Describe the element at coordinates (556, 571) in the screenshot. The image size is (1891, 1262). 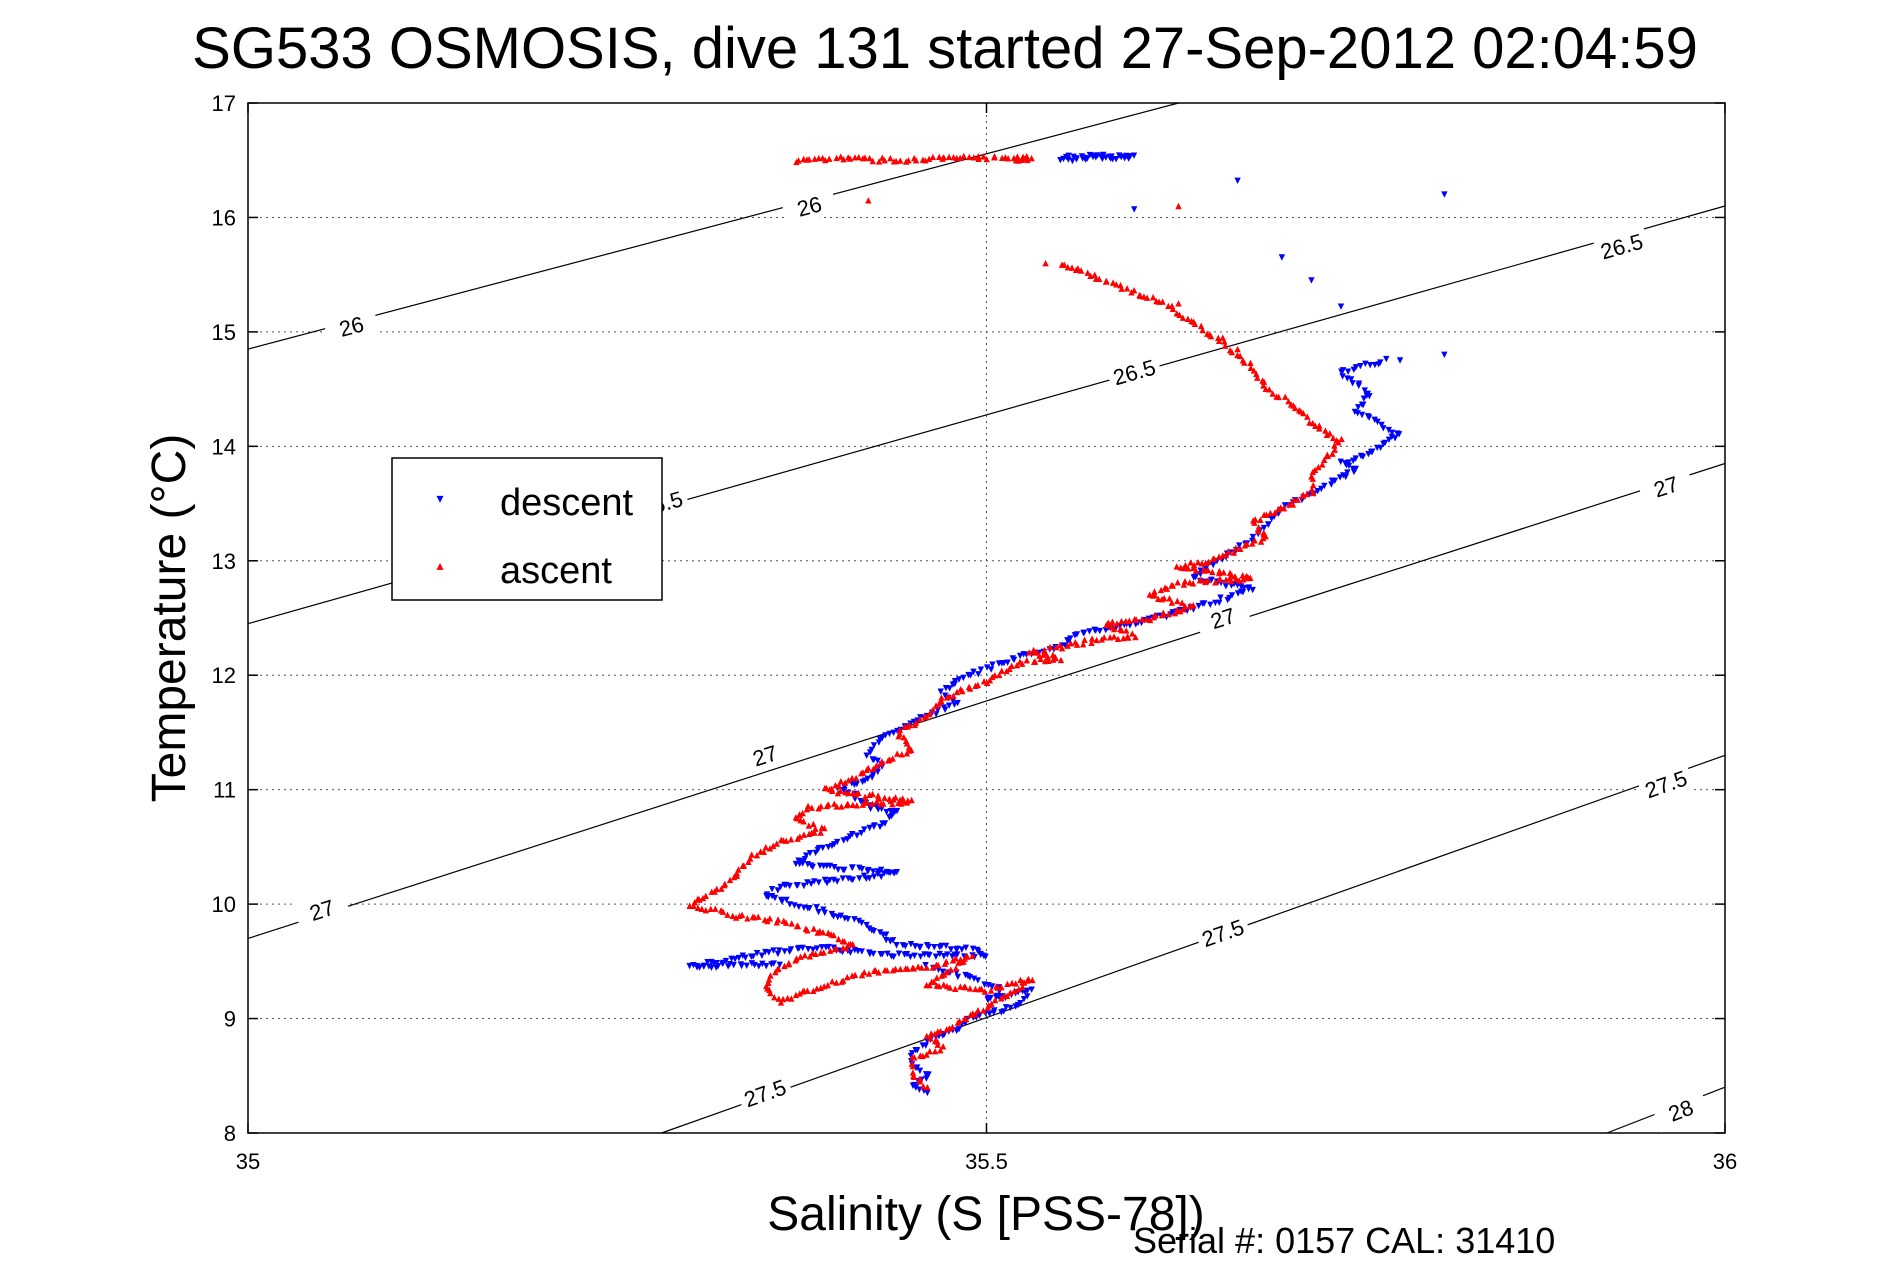
I see `legend-ascent-label: ascent` at that location.